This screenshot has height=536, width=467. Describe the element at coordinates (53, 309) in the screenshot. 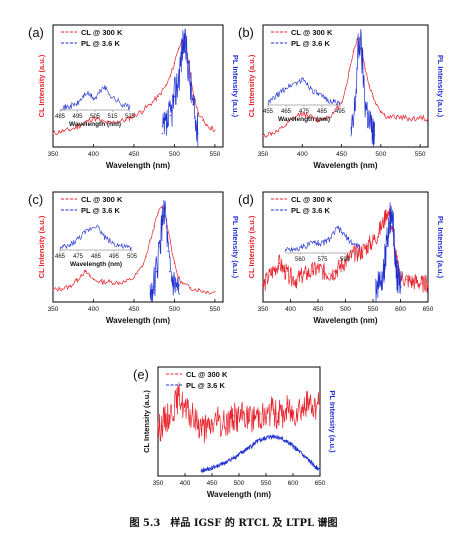

I see `x-tick-label: 350` at that location.